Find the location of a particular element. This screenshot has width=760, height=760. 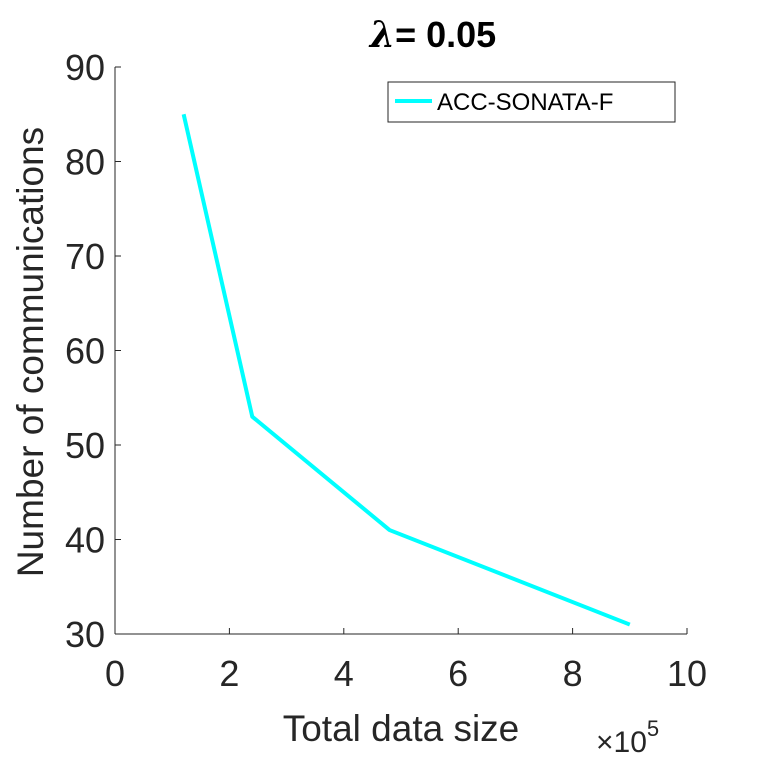

x-axis-exponent-base: ×10 is located at coordinates (621, 742).